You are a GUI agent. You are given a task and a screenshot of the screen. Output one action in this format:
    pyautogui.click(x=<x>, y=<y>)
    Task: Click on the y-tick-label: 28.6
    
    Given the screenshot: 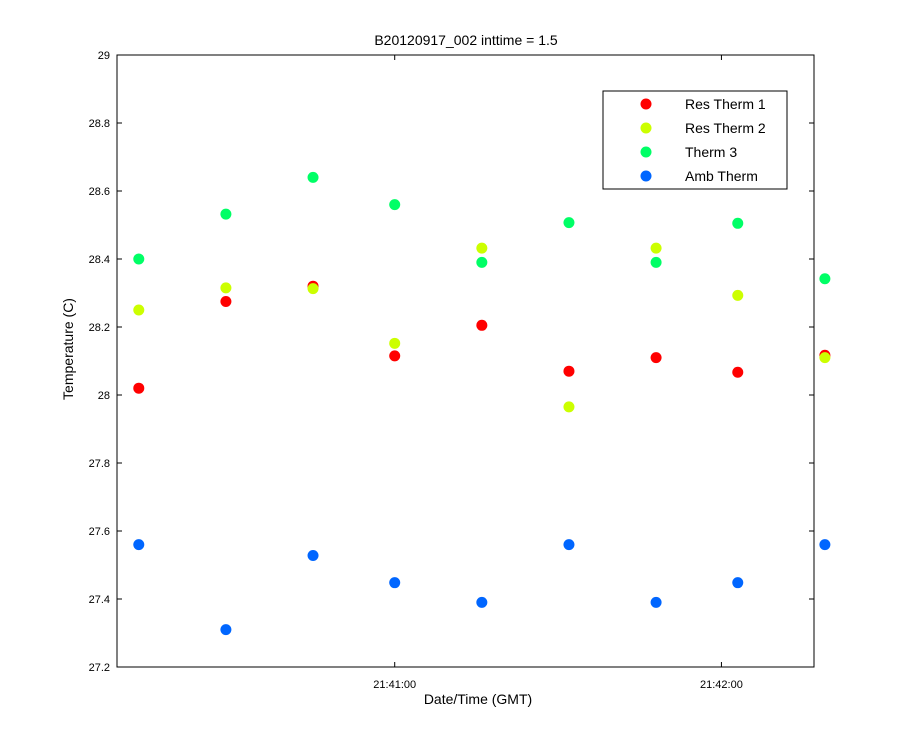 What is the action you would take?
    pyautogui.click(x=99, y=192)
    